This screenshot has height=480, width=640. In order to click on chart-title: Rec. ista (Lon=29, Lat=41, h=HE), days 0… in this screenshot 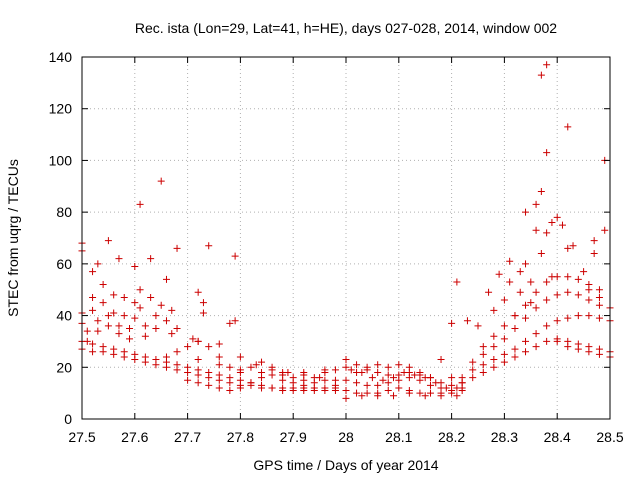, I will do `click(346, 28)`.